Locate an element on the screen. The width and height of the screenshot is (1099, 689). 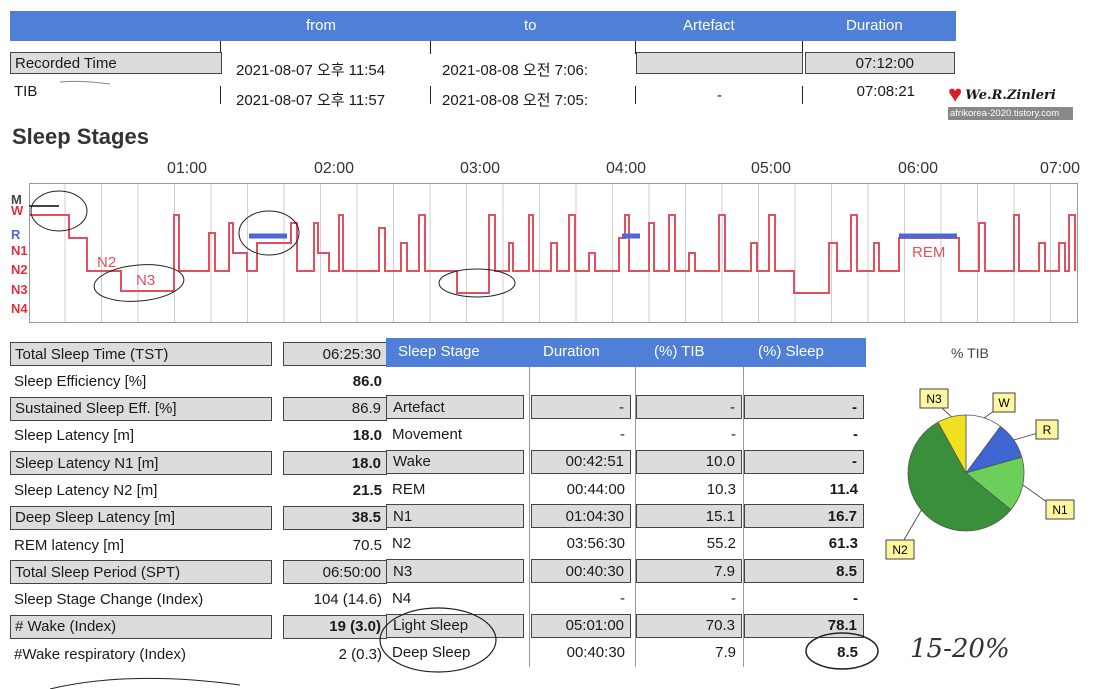
stage-row: Wake 00:42:51 10.0- is located at coordinates (626, 462).